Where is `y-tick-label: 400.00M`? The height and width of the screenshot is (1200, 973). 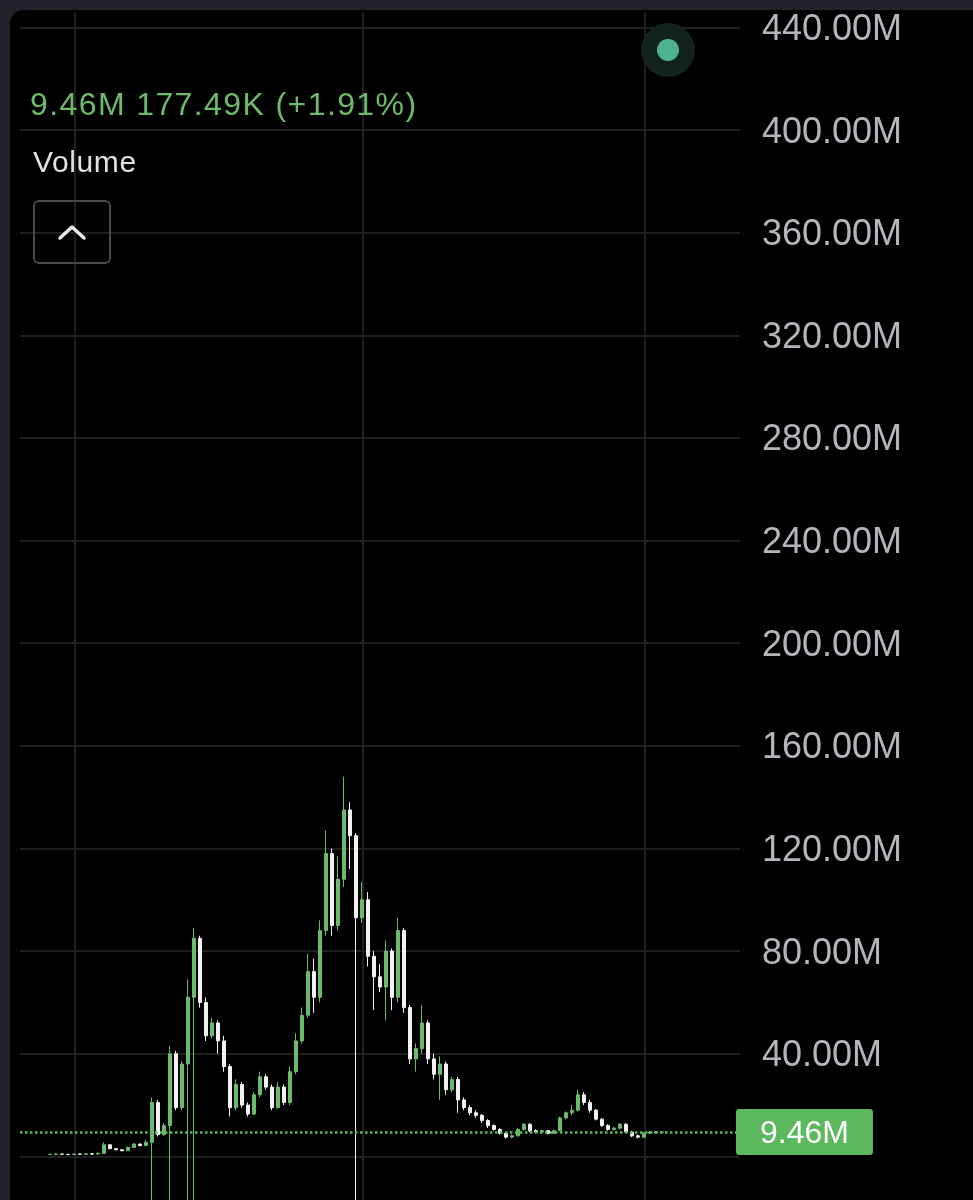 y-tick-label: 400.00M is located at coordinates (832, 130).